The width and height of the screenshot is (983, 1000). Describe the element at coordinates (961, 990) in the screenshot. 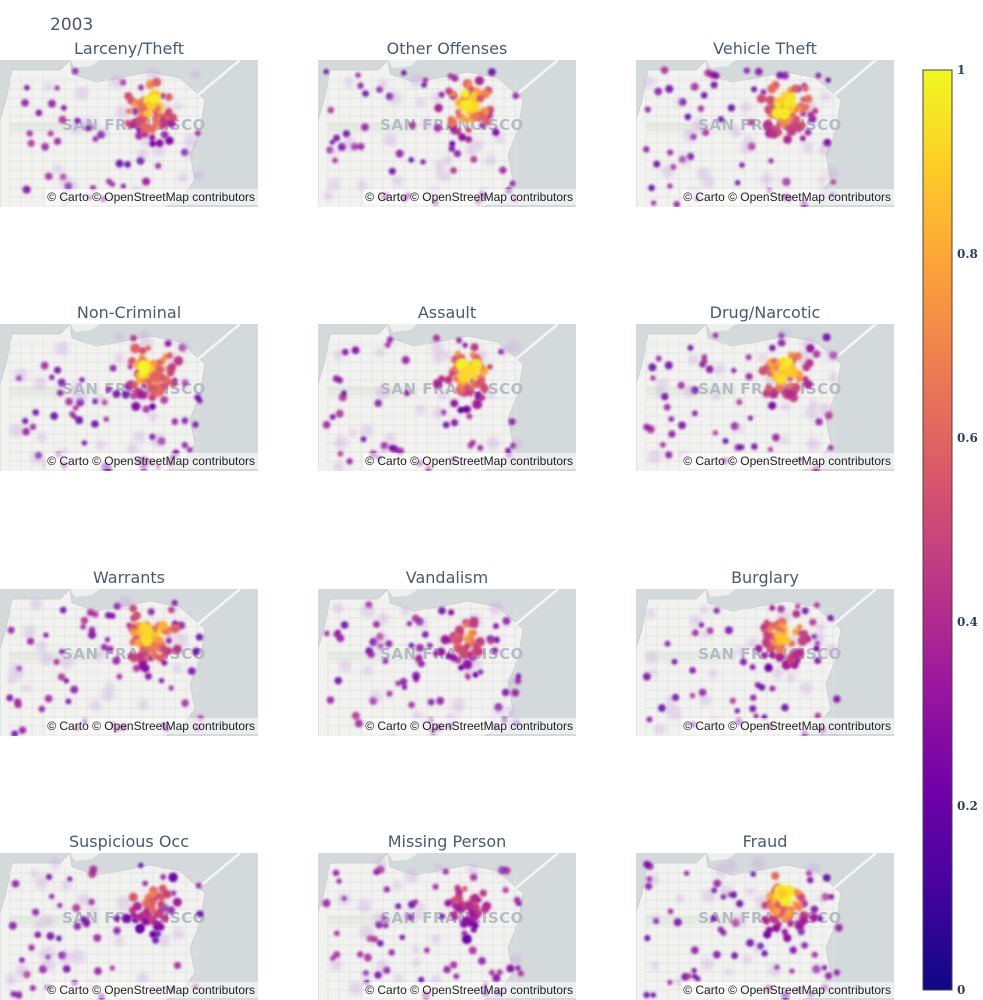

I see `colorbar-tick-label: 0` at that location.